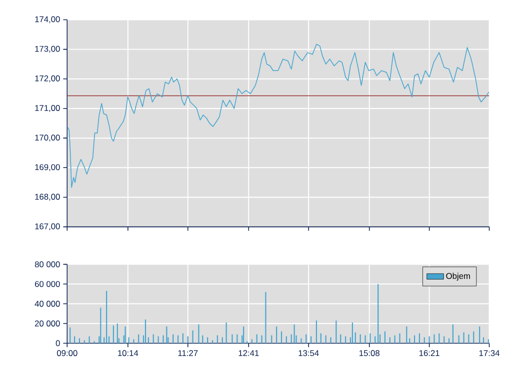 This screenshot has height=375, width=507. What do you see at coordinates (47, 197) in the screenshot?
I see `y-tick-label: 168,00` at bounding box center [47, 197].